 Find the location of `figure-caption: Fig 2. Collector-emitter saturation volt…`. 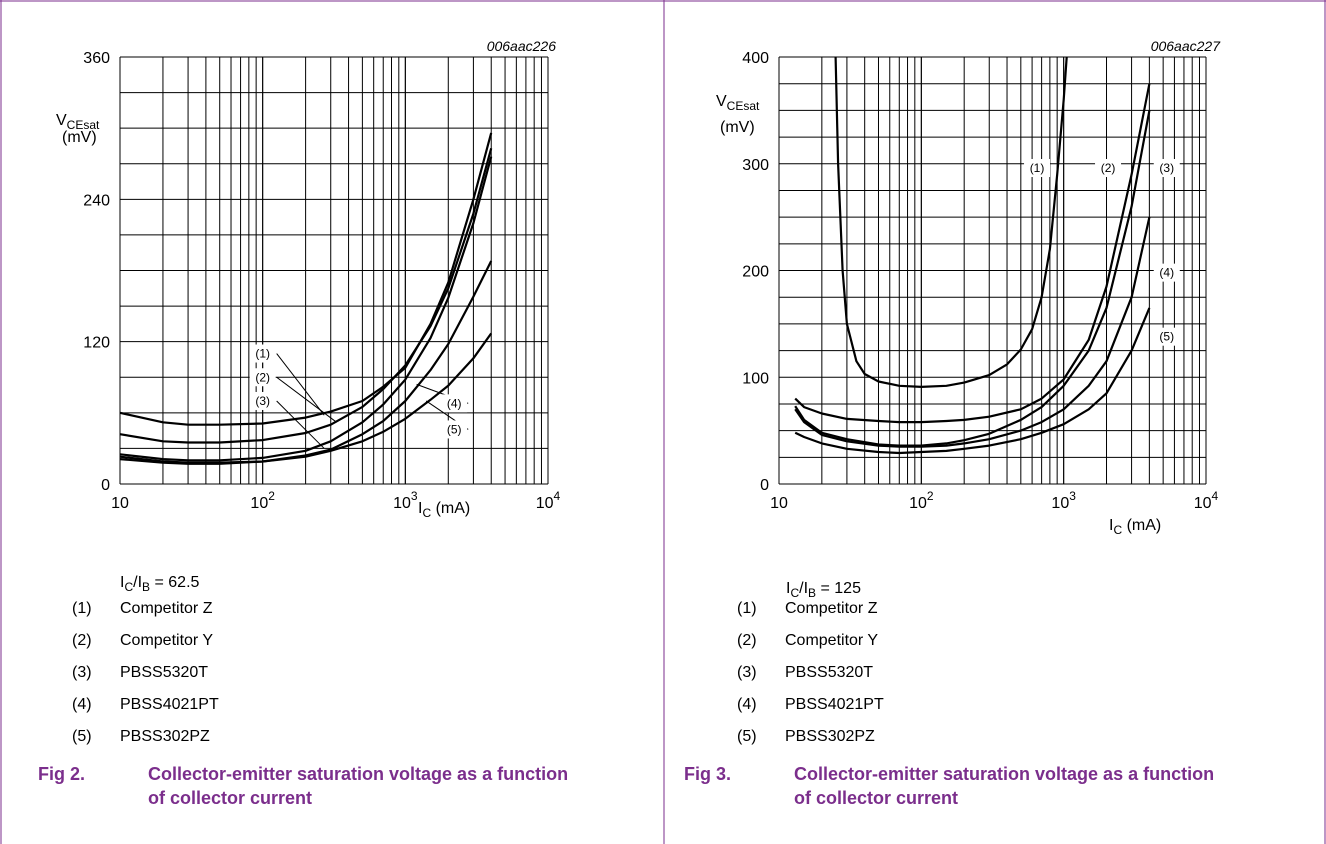

figure-caption: Fig 2. Collector-emitter saturation volt… is located at coordinates (338, 792).